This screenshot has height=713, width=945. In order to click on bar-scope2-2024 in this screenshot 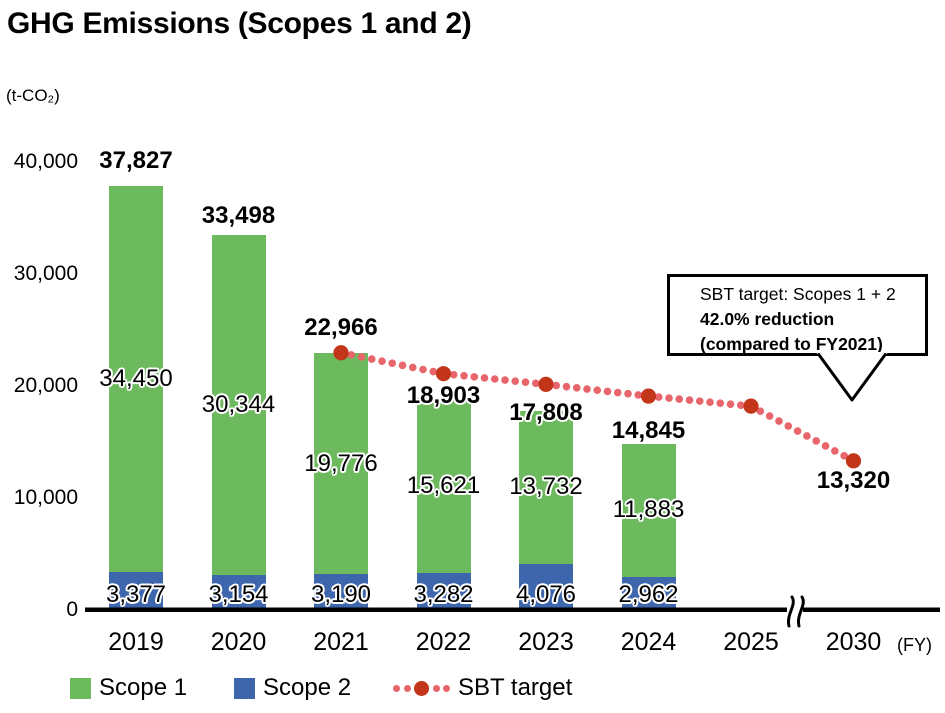, I will do `click(648, 592)`.